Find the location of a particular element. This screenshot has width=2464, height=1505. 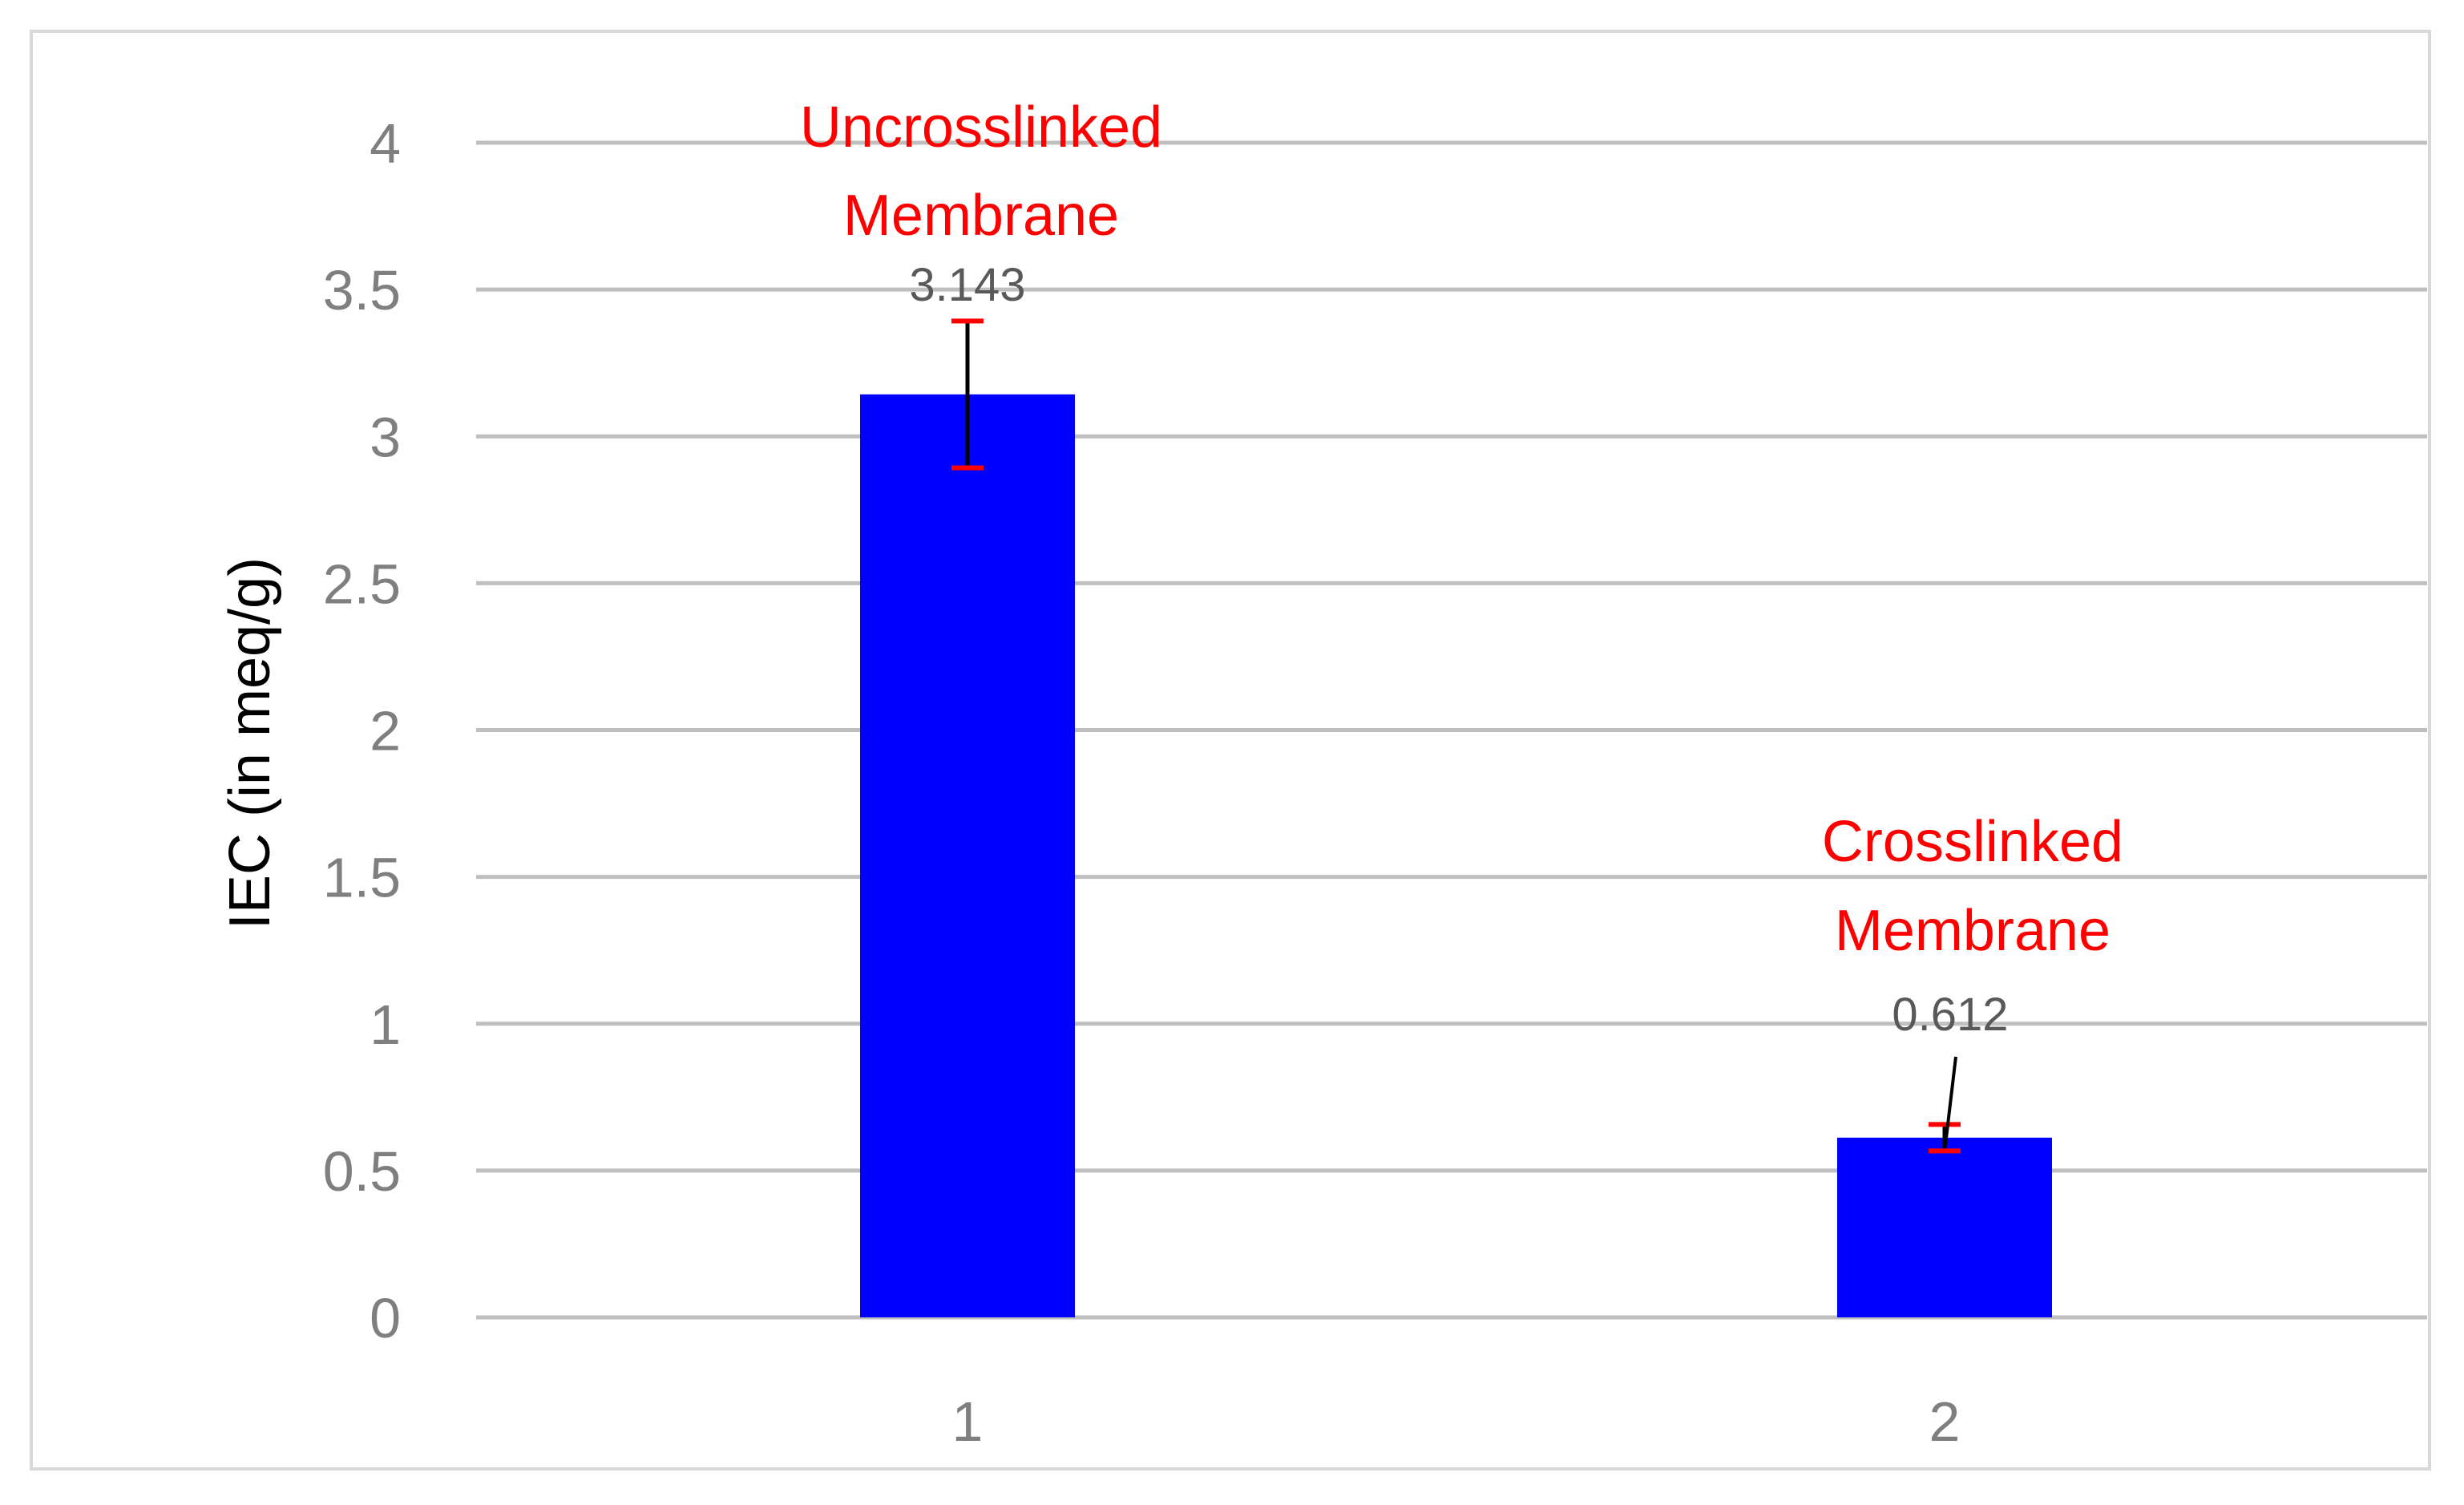

y-tick-label: 4 is located at coordinates (386, 143).